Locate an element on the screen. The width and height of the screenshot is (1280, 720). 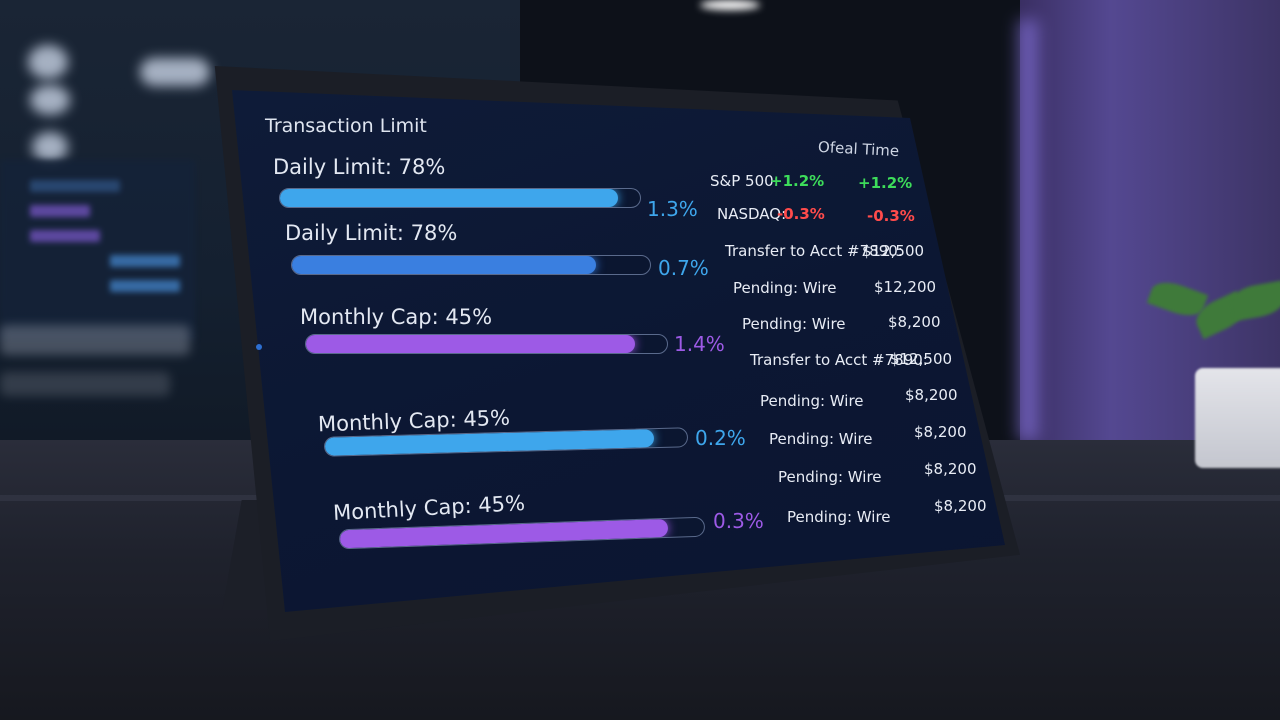
limit-change: 0.2% is located at coordinates (720, 438).